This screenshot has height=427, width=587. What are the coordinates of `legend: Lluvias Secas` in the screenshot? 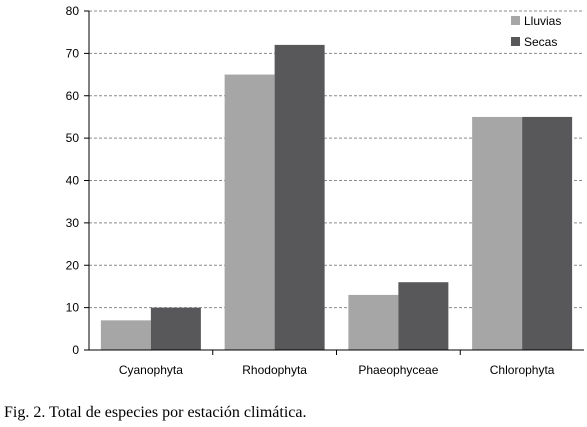 It's located at (536, 31).